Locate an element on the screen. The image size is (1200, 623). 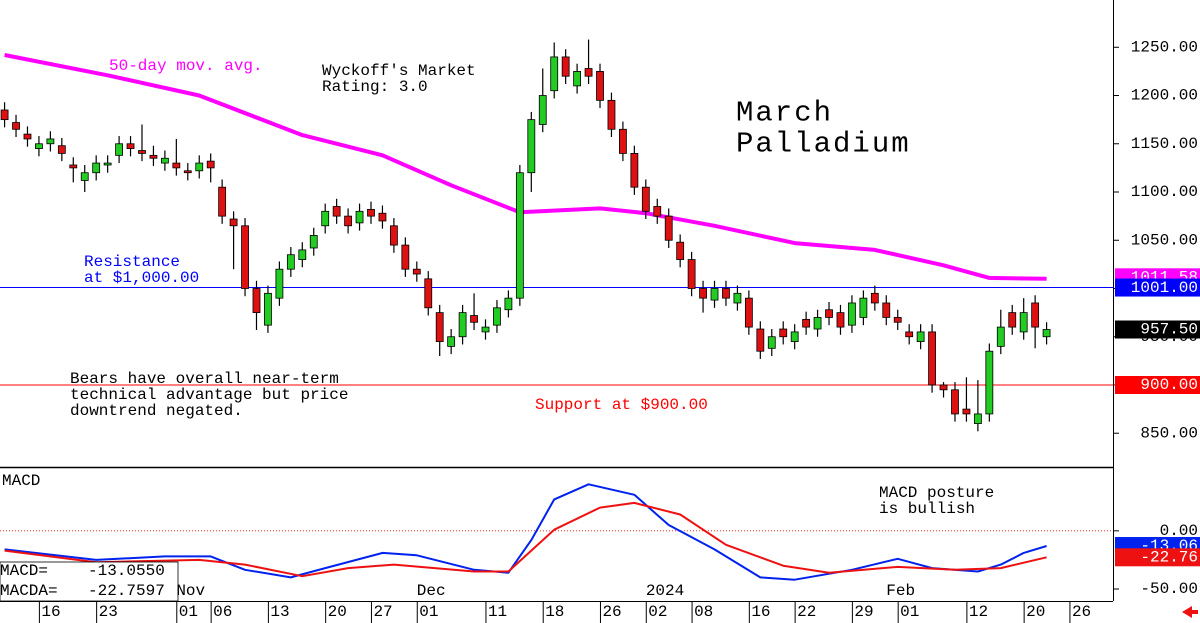
y-tick-label: 1050.00 is located at coordinates (1164, 240).